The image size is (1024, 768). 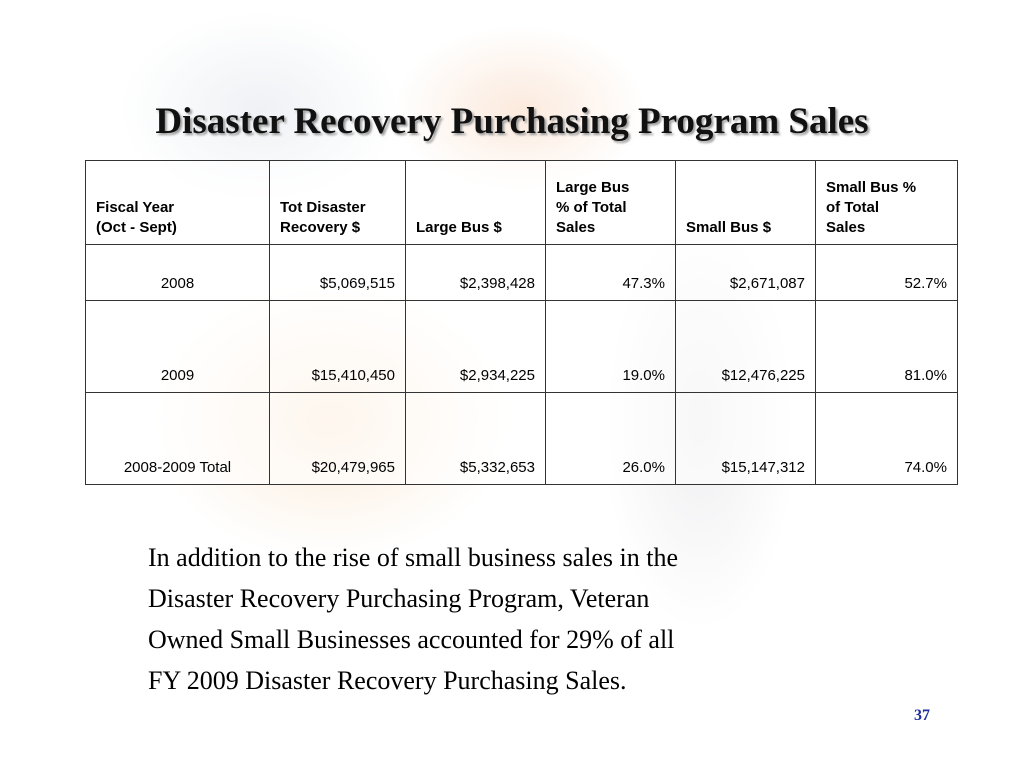 I want to click on header-line: Tot Disaster, so click(x=323, y=207).